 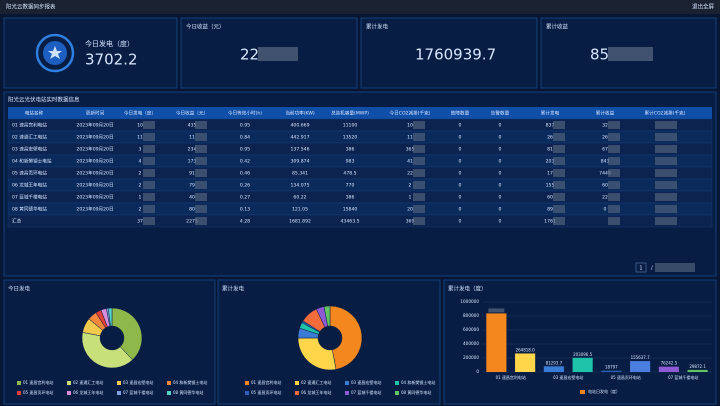 What do you see at coordinates (605, 150) in the screenshot?
I see `table-cell: 67` at bounding box center [605, 150].